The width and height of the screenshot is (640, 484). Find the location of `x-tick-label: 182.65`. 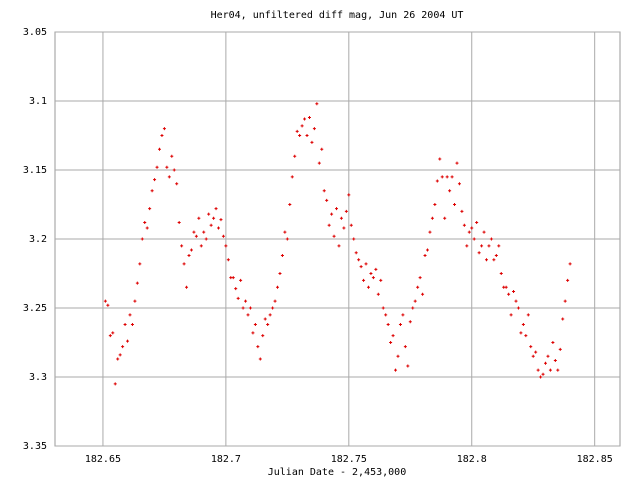

x-tick-label: 182.65 is located at coordinates (103, 459).